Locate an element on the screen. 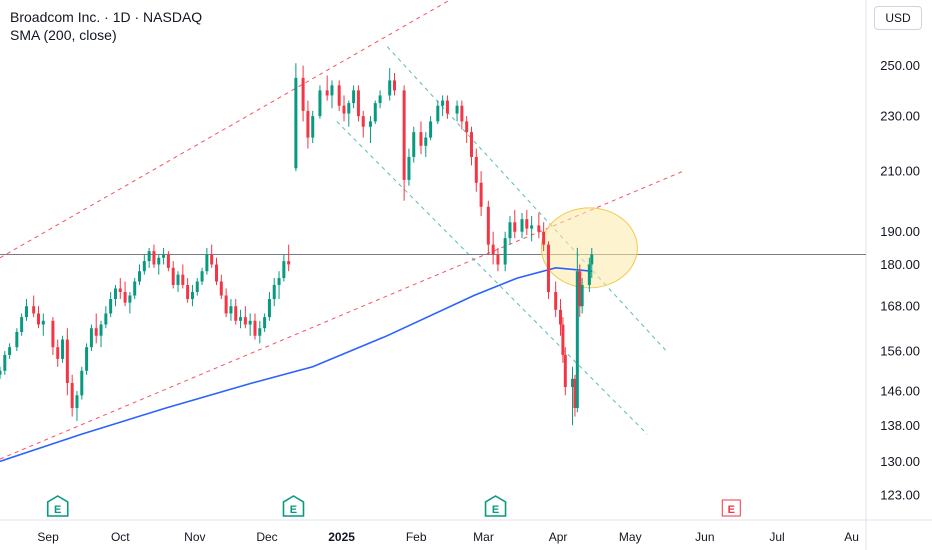 The image size is (932, 550). y-tick-label: 210.00 is located at coordinates (900, 171).